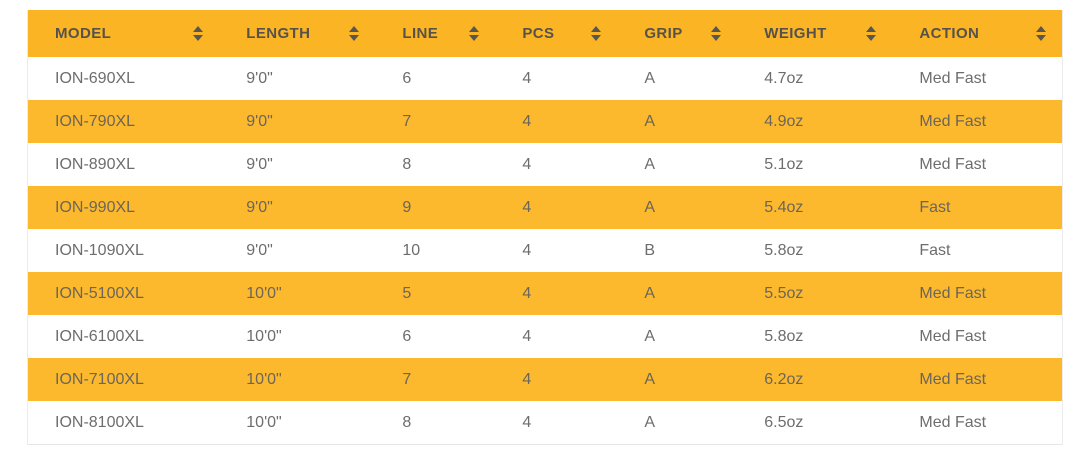  Describe the element at coordinates (124, 164) in the screenshot. I see `cell-model: ION-890XL` at that location.